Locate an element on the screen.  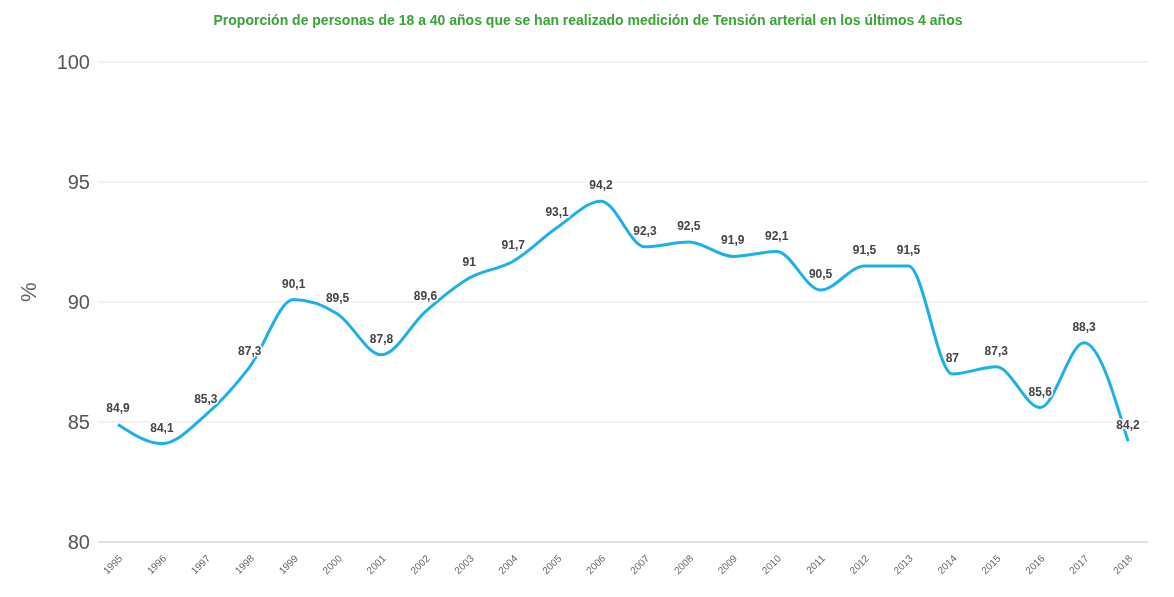
data-label: 89,6 is located at coordinates (425, 295).